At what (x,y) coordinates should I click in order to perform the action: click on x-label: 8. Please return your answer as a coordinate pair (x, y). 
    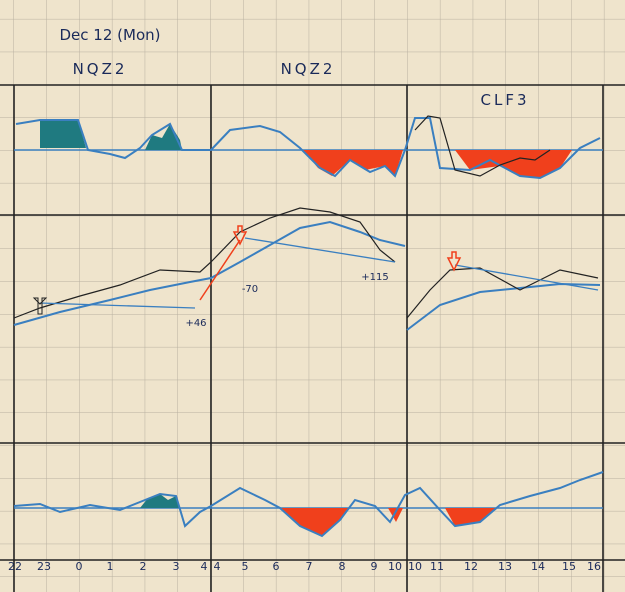
    Looking at the image, I should click on (342, 566).